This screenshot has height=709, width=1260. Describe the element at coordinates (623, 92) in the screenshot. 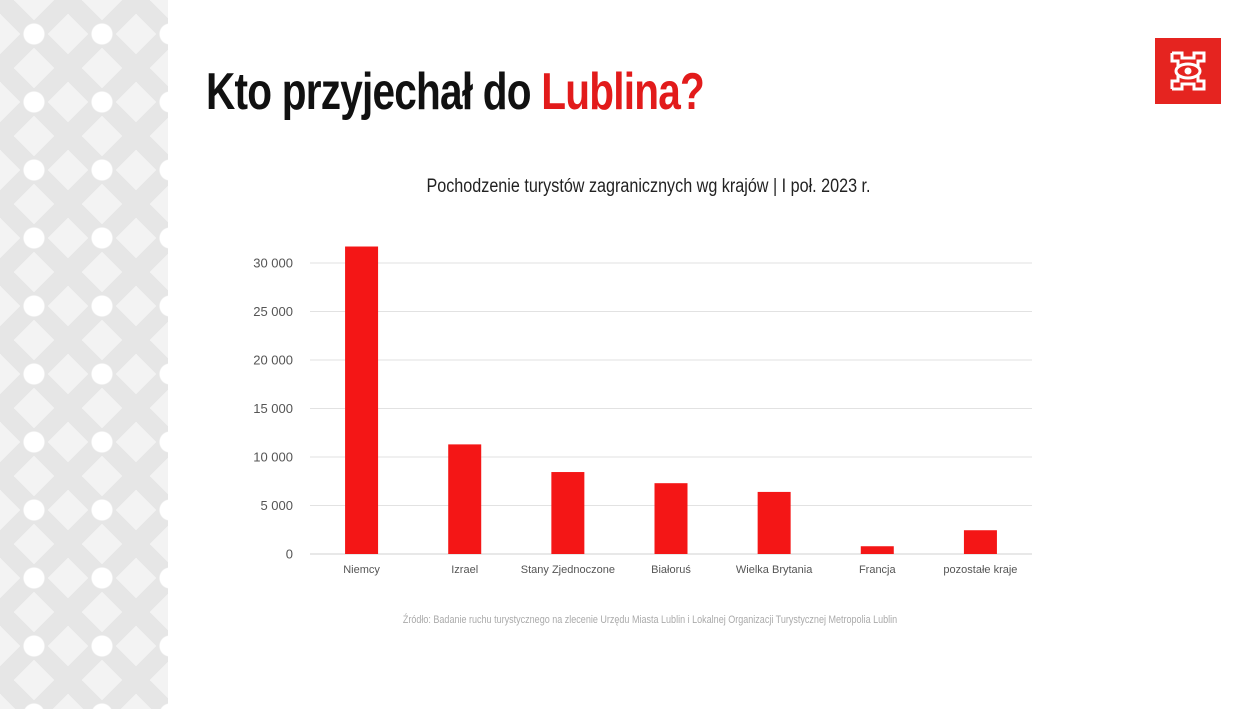

I see `title-accent: Lublina?` at that location.